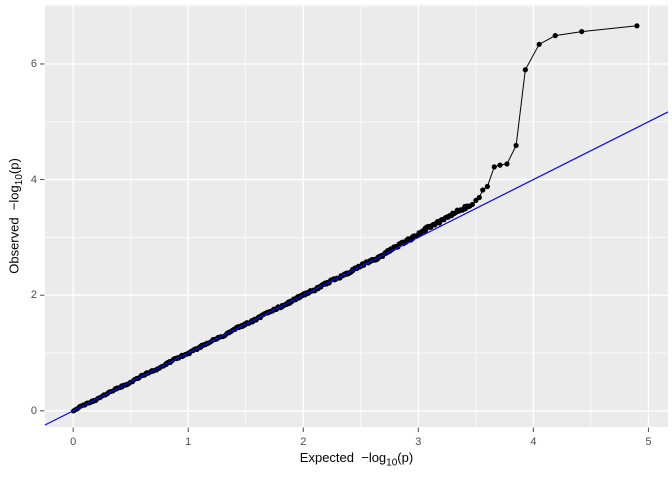  Describe the element at coordinates (418, 442) in the screenshot. I see `x-tick-label: 3` at that location.